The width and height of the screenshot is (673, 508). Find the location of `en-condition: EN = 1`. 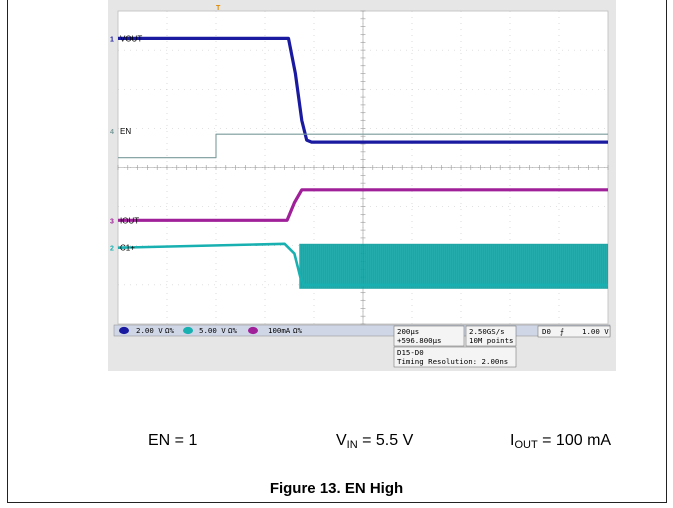

en-condition: EN = 1 is located at coordinates (173, 440).